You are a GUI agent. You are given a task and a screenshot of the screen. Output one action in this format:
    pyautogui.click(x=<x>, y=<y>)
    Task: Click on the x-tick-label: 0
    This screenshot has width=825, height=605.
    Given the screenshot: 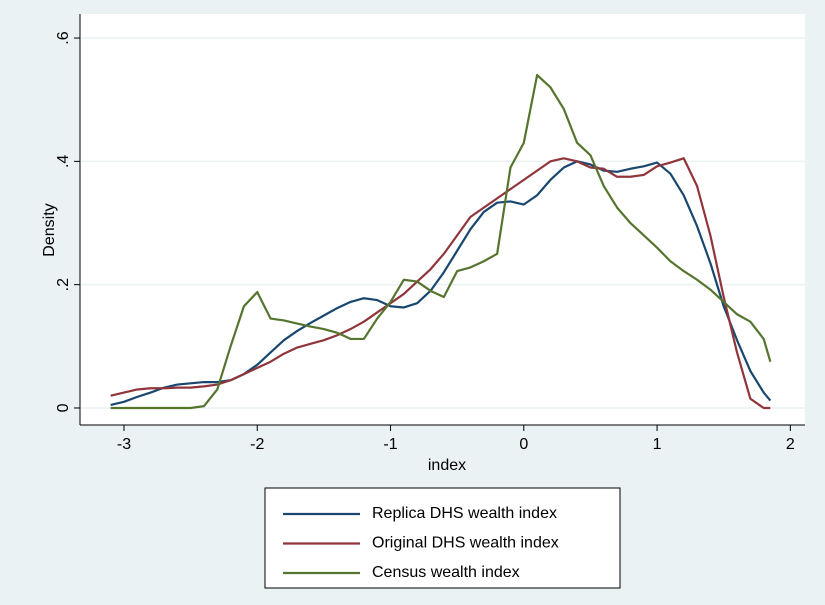 What is the action you would take?
    pyautogui.click(x=523, y=444)
    